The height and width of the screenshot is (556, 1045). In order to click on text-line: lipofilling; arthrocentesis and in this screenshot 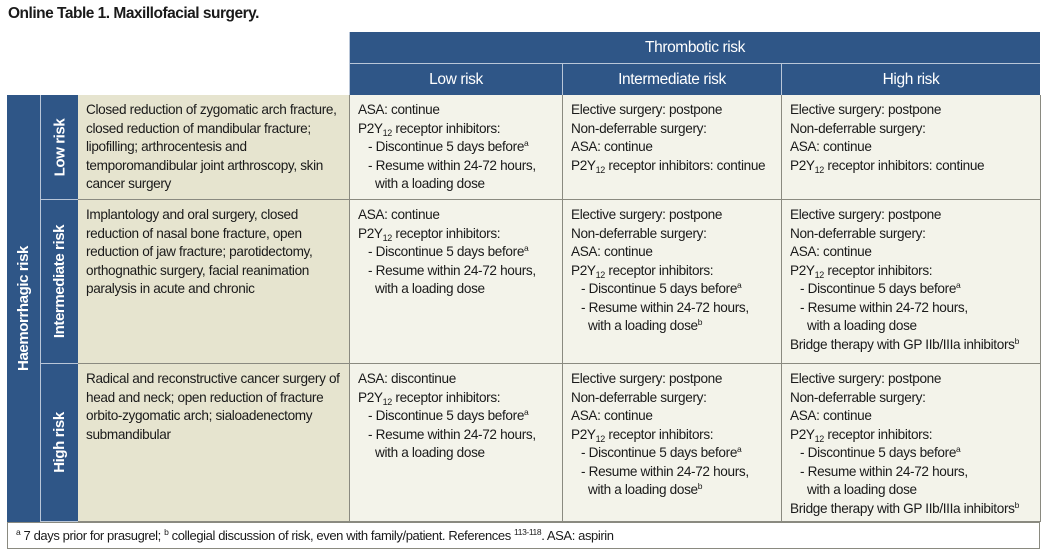, I will do `click(166, 146)`.